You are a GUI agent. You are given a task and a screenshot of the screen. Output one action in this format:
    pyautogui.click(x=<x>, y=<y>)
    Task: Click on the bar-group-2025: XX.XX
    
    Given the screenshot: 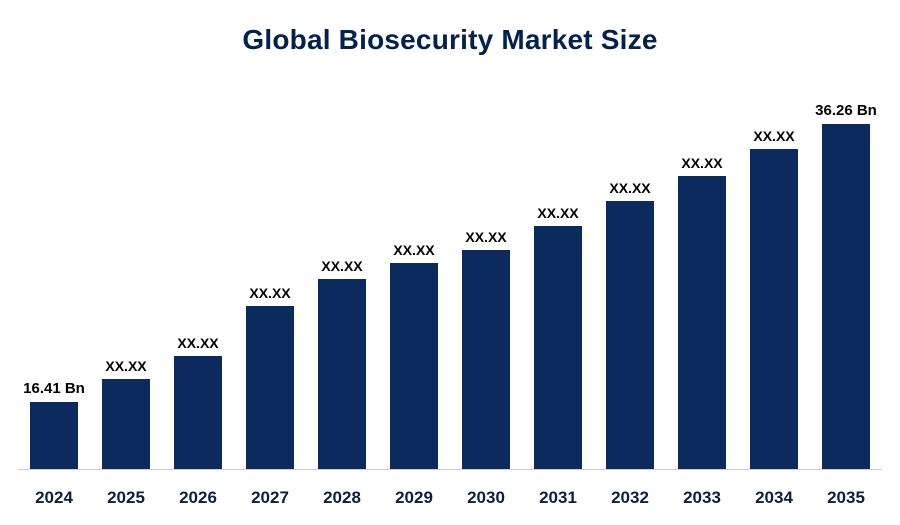 What is the action you would take?
    pyautogui.click(x=126, y=274)
    